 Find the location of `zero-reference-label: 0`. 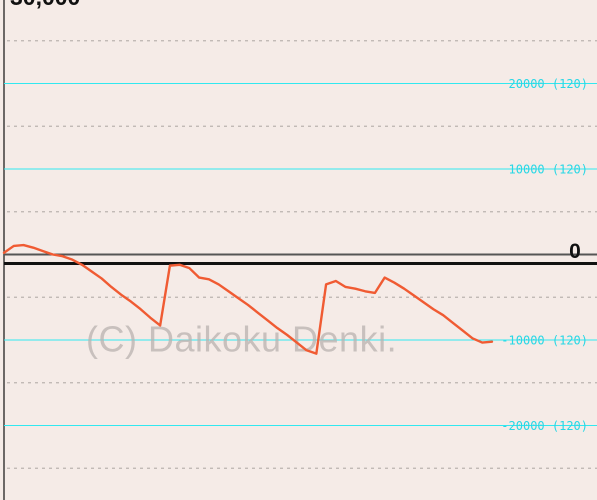

zero-reference-label: 0 is located at coordinates (575, 251).